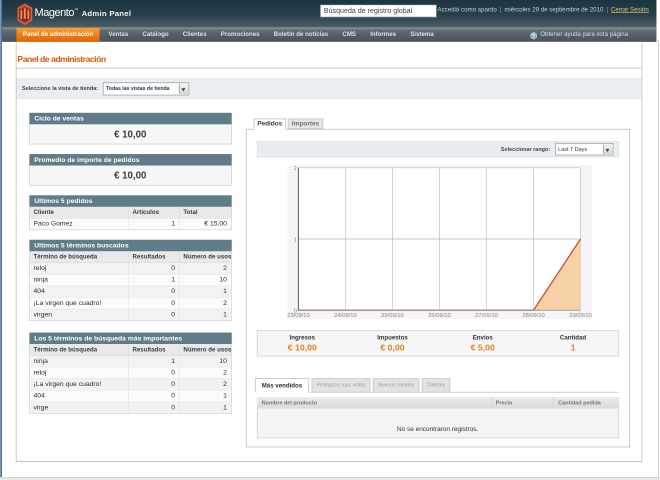 The height and width of the screenshot is (480, 660). Describe the element at coordinates (298, 316) in the screenshot. I see `svg-text: 23/09/10` at that location.